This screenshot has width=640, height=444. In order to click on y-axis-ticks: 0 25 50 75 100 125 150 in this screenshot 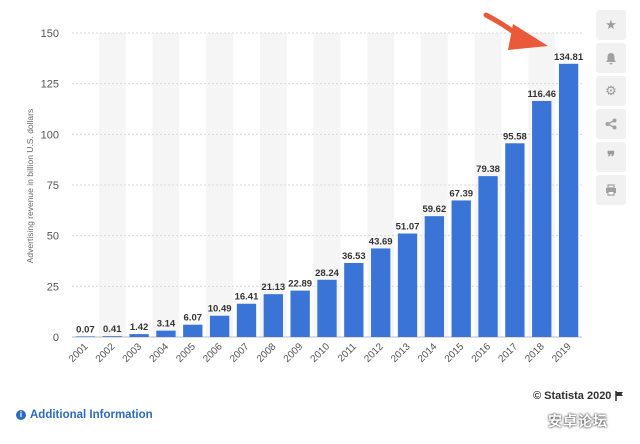, I will do `click(50, 186)`.